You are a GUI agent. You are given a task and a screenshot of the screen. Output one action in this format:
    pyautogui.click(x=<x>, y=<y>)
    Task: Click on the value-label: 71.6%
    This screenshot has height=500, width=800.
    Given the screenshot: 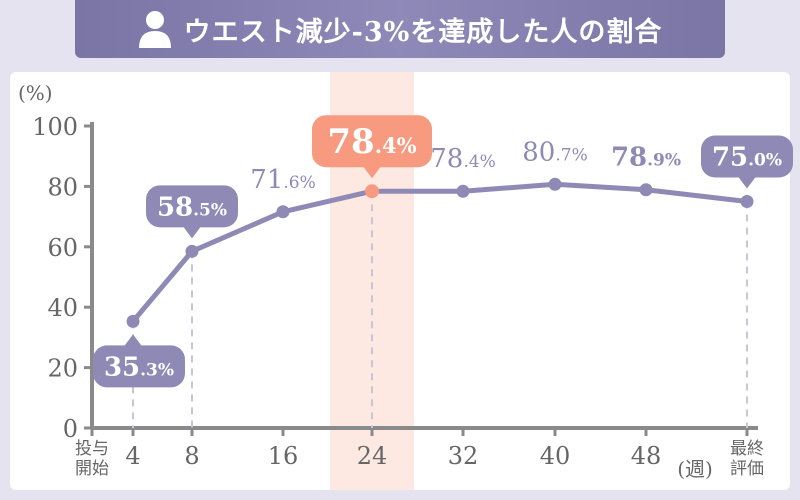 What is the action you would take?
    pyautogui.click(x=282, y=180)
    